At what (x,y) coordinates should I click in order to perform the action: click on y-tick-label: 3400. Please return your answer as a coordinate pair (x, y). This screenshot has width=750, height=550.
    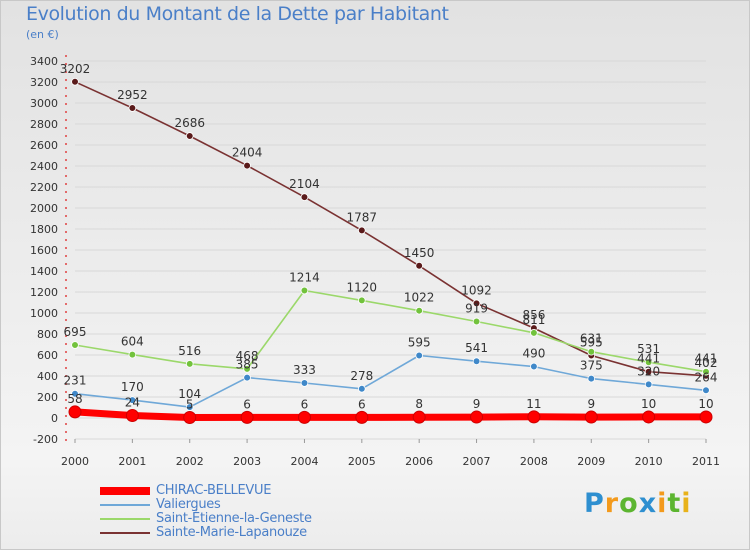
    Looking at the image, I should click on (44, 61).